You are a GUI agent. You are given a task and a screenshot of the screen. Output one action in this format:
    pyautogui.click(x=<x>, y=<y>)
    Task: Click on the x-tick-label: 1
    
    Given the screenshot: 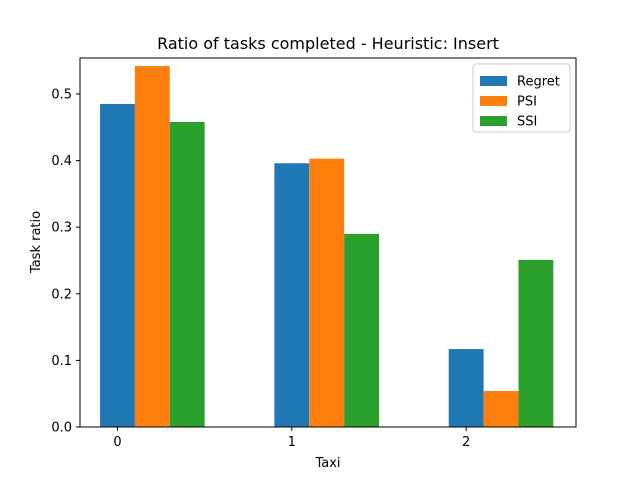 What is the action you would take?
    pyautogui.click(x=292, y=442)
    